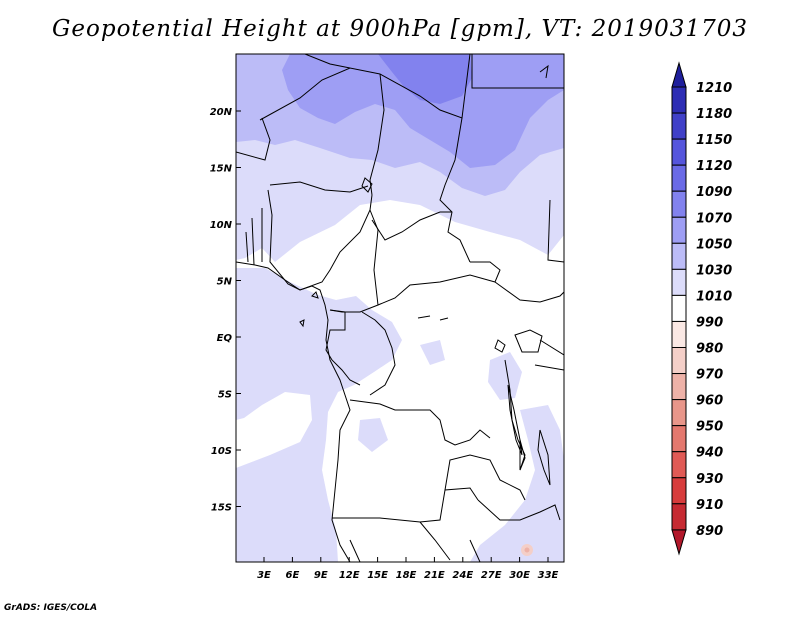 Image resolution: width=800 pixels, height=618 pixels. Describe the element at coordinates (519, 575) in the screenshot. I see `lon-tick-label: 30E` at that location.